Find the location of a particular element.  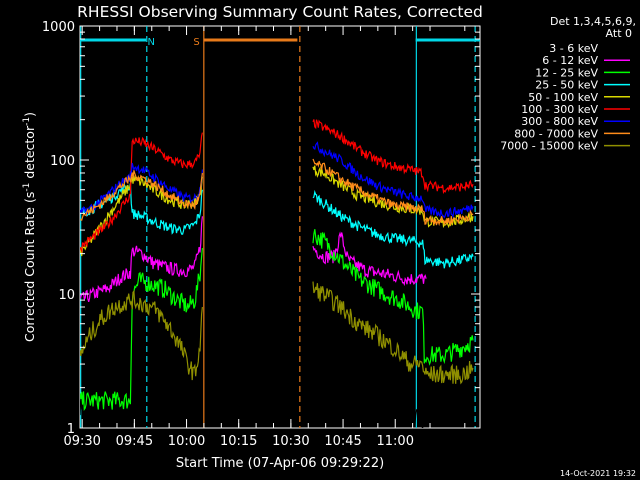

y-axis-label-sup2: -1 is located at coordinates (27, 121).